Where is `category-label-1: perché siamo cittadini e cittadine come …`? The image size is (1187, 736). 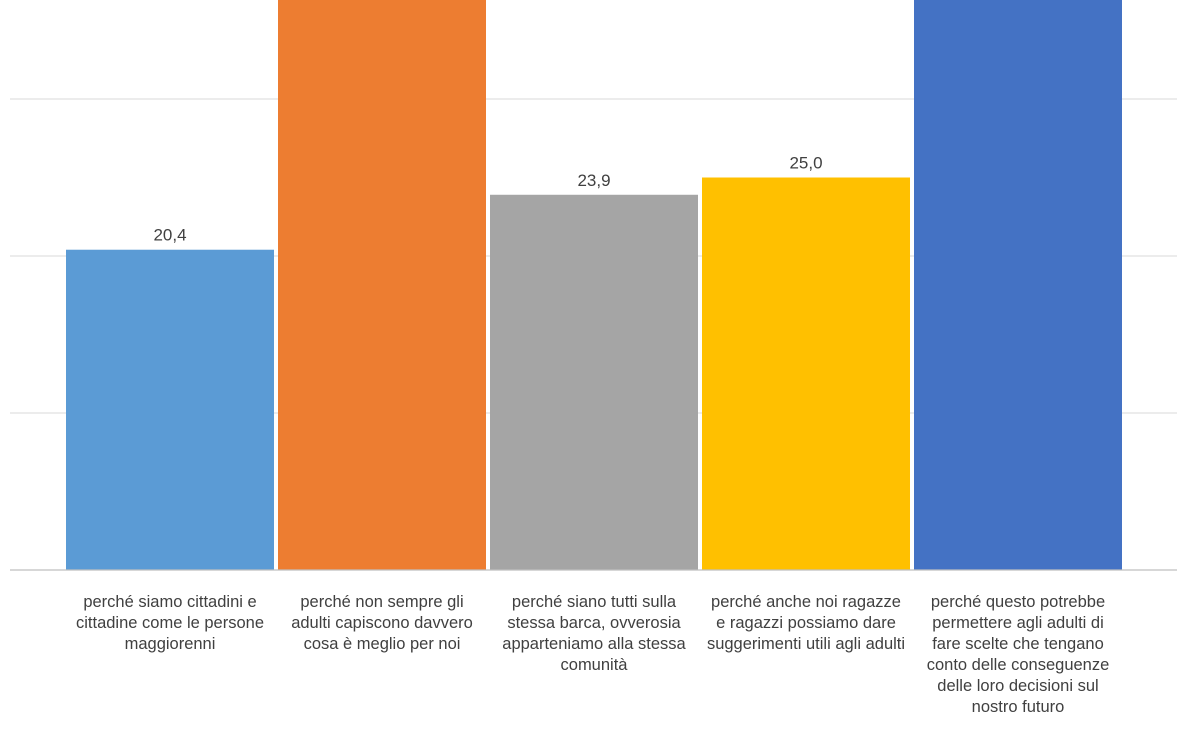 category-label-1: perché siamo cittadini e cittadine come … is located at coordinates (170, 623).